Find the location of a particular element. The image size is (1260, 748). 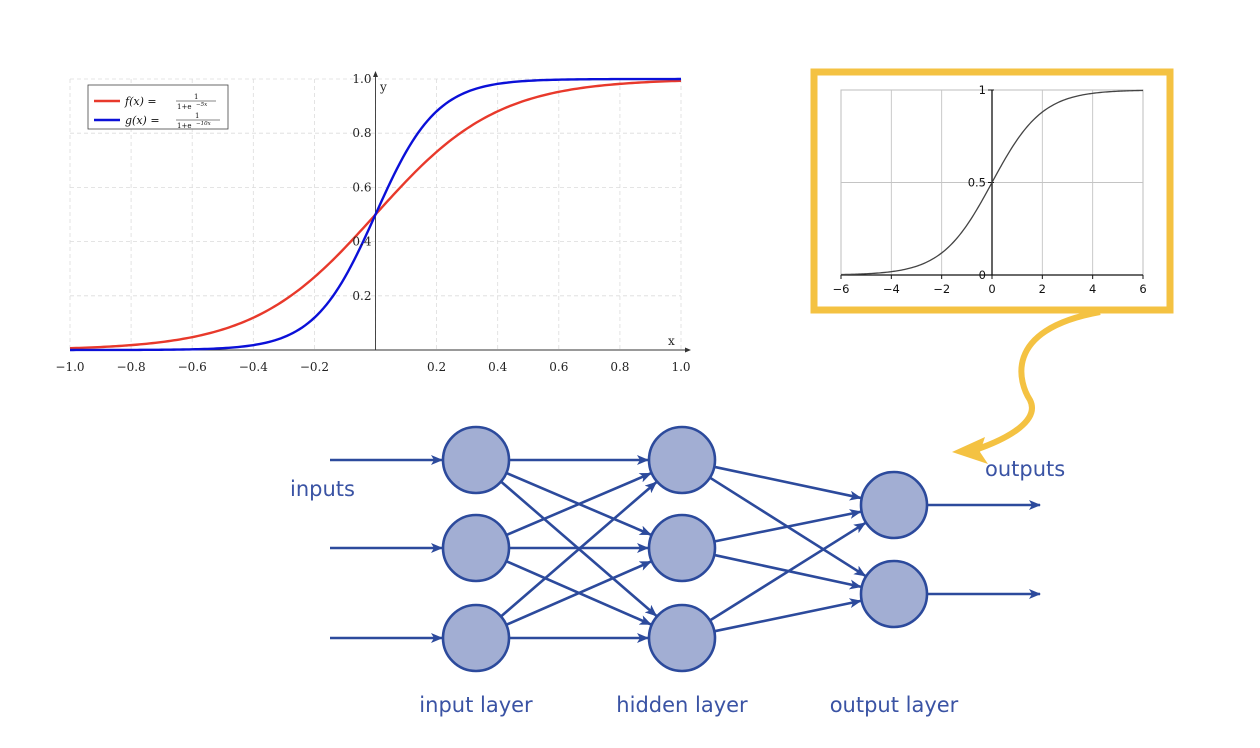

inset-x-tick-label: 0 is located at coordinates (991, 289).